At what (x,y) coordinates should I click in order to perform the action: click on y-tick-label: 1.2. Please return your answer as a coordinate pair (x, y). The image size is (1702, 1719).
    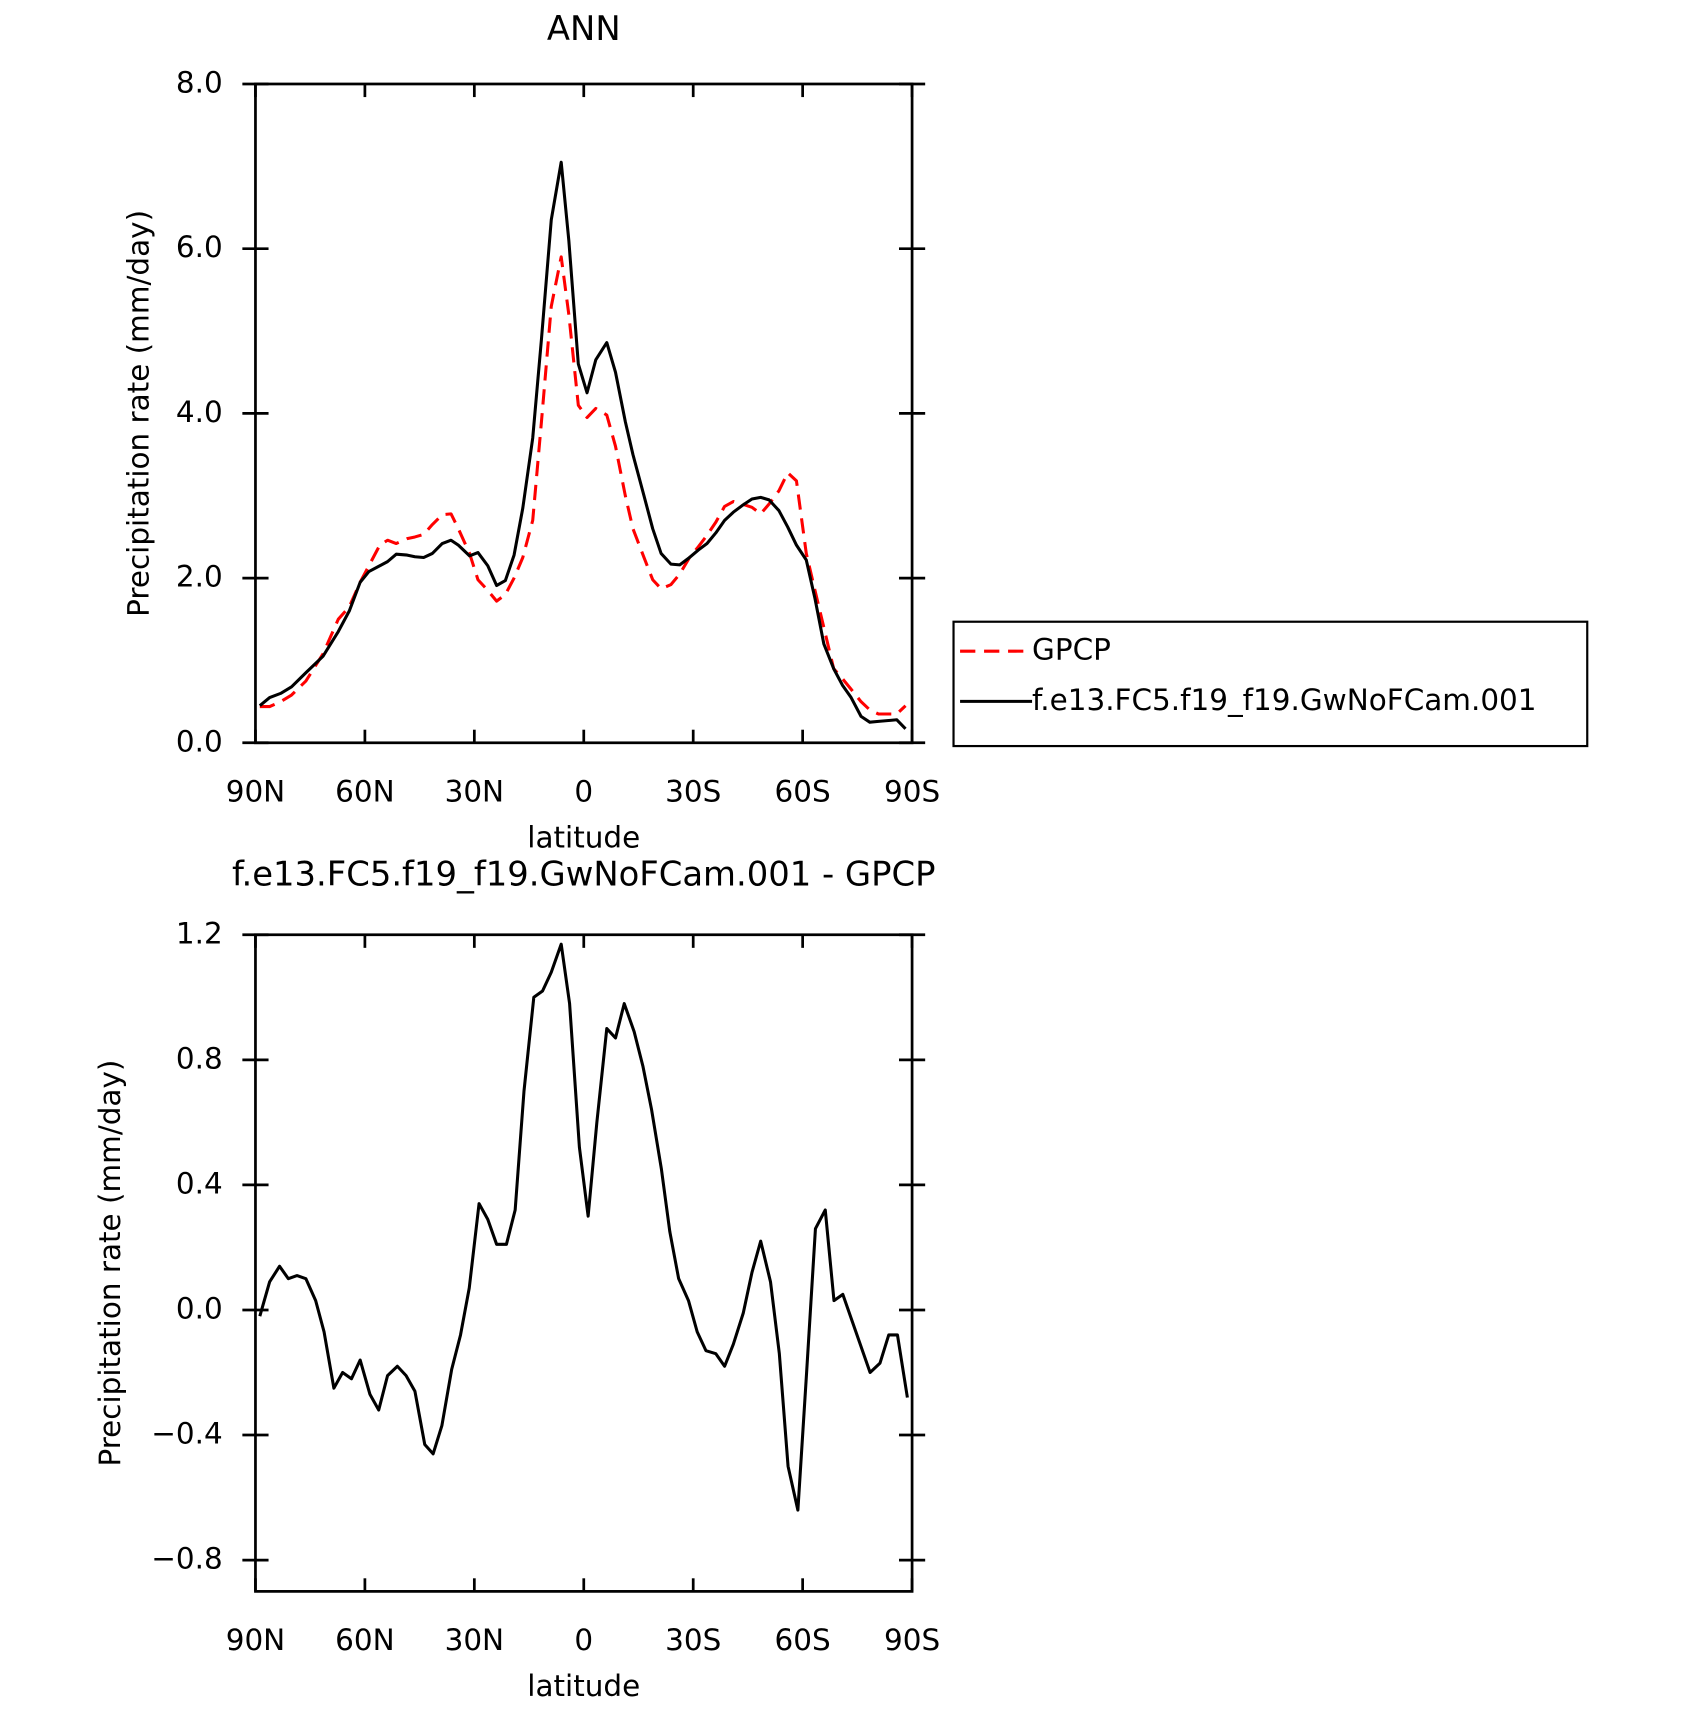
    Looking at the image, I should click on (199, 933).